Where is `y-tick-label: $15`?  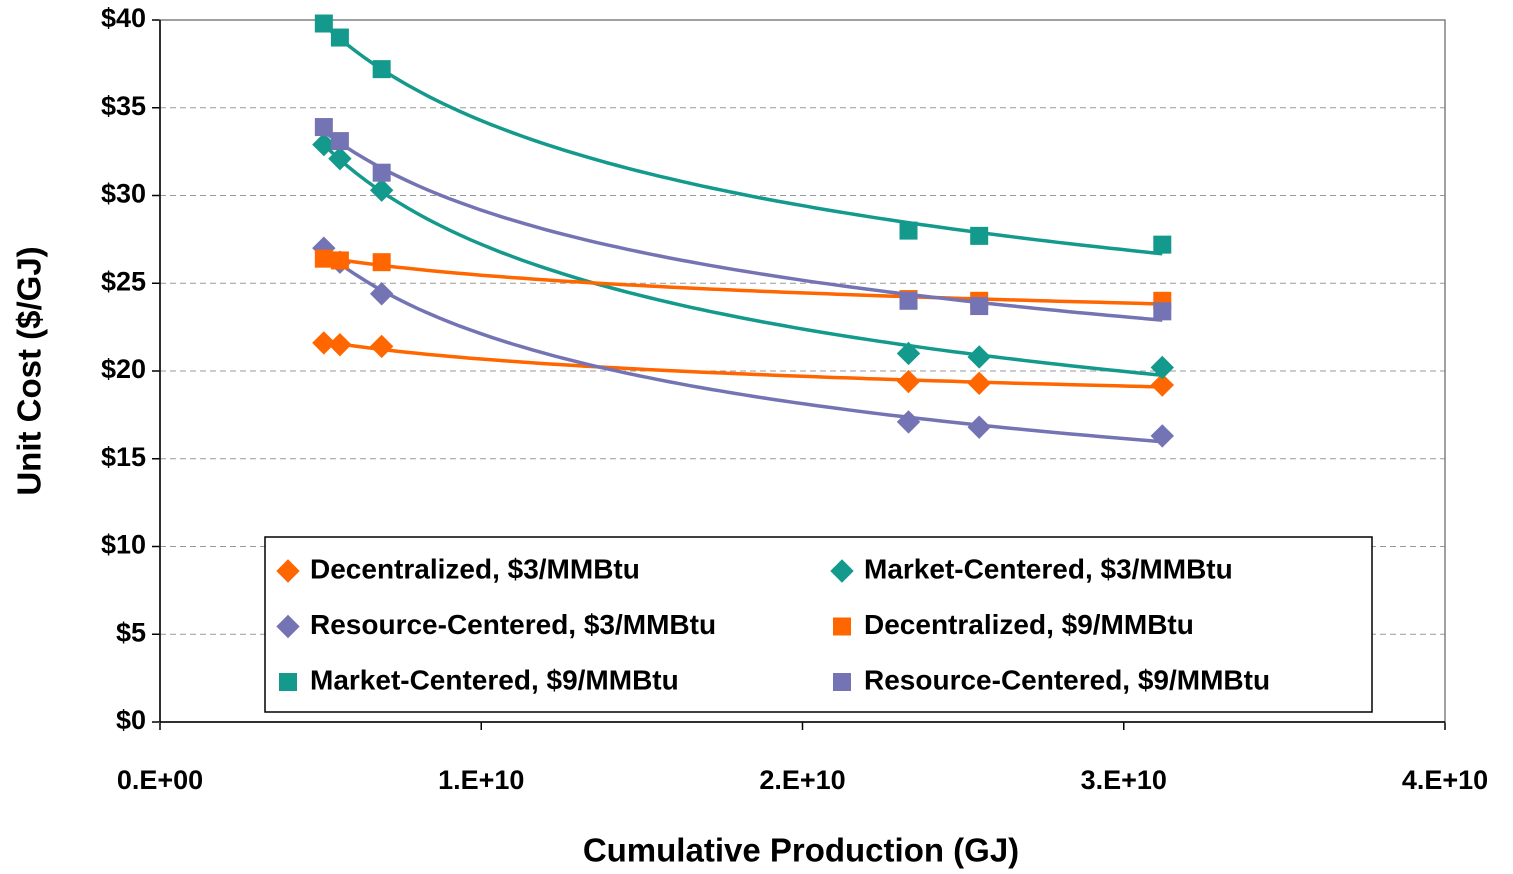 y-tick-label: $15 is located at coordinates (123, 457).